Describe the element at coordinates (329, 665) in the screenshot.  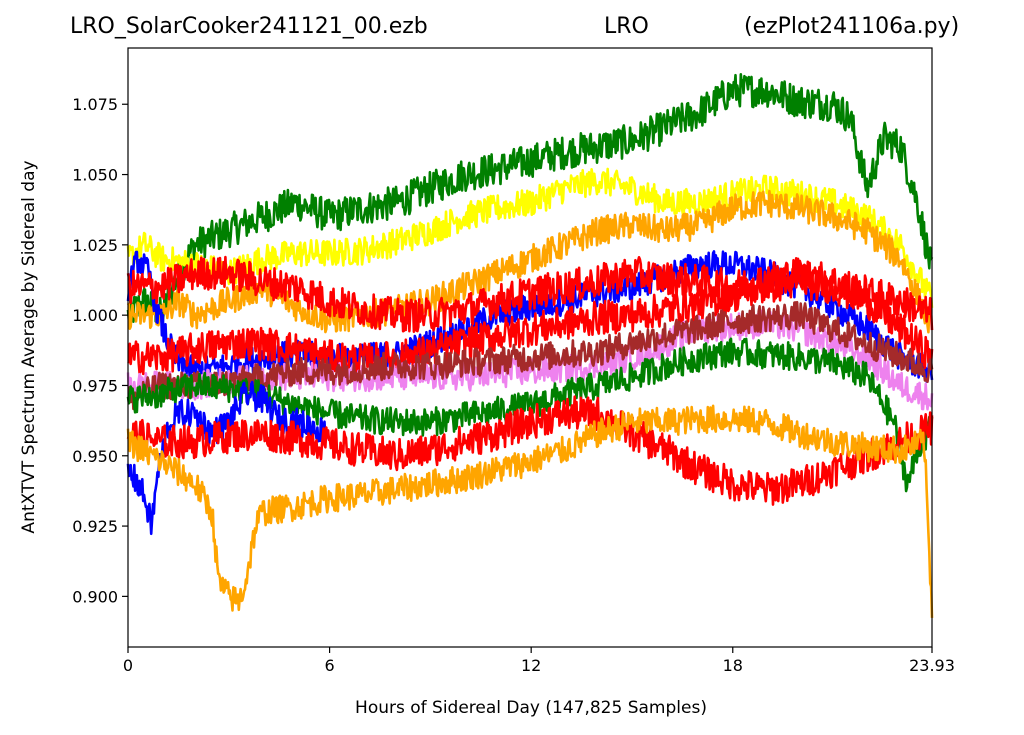
I see `x-tick-label: 6` at that location.